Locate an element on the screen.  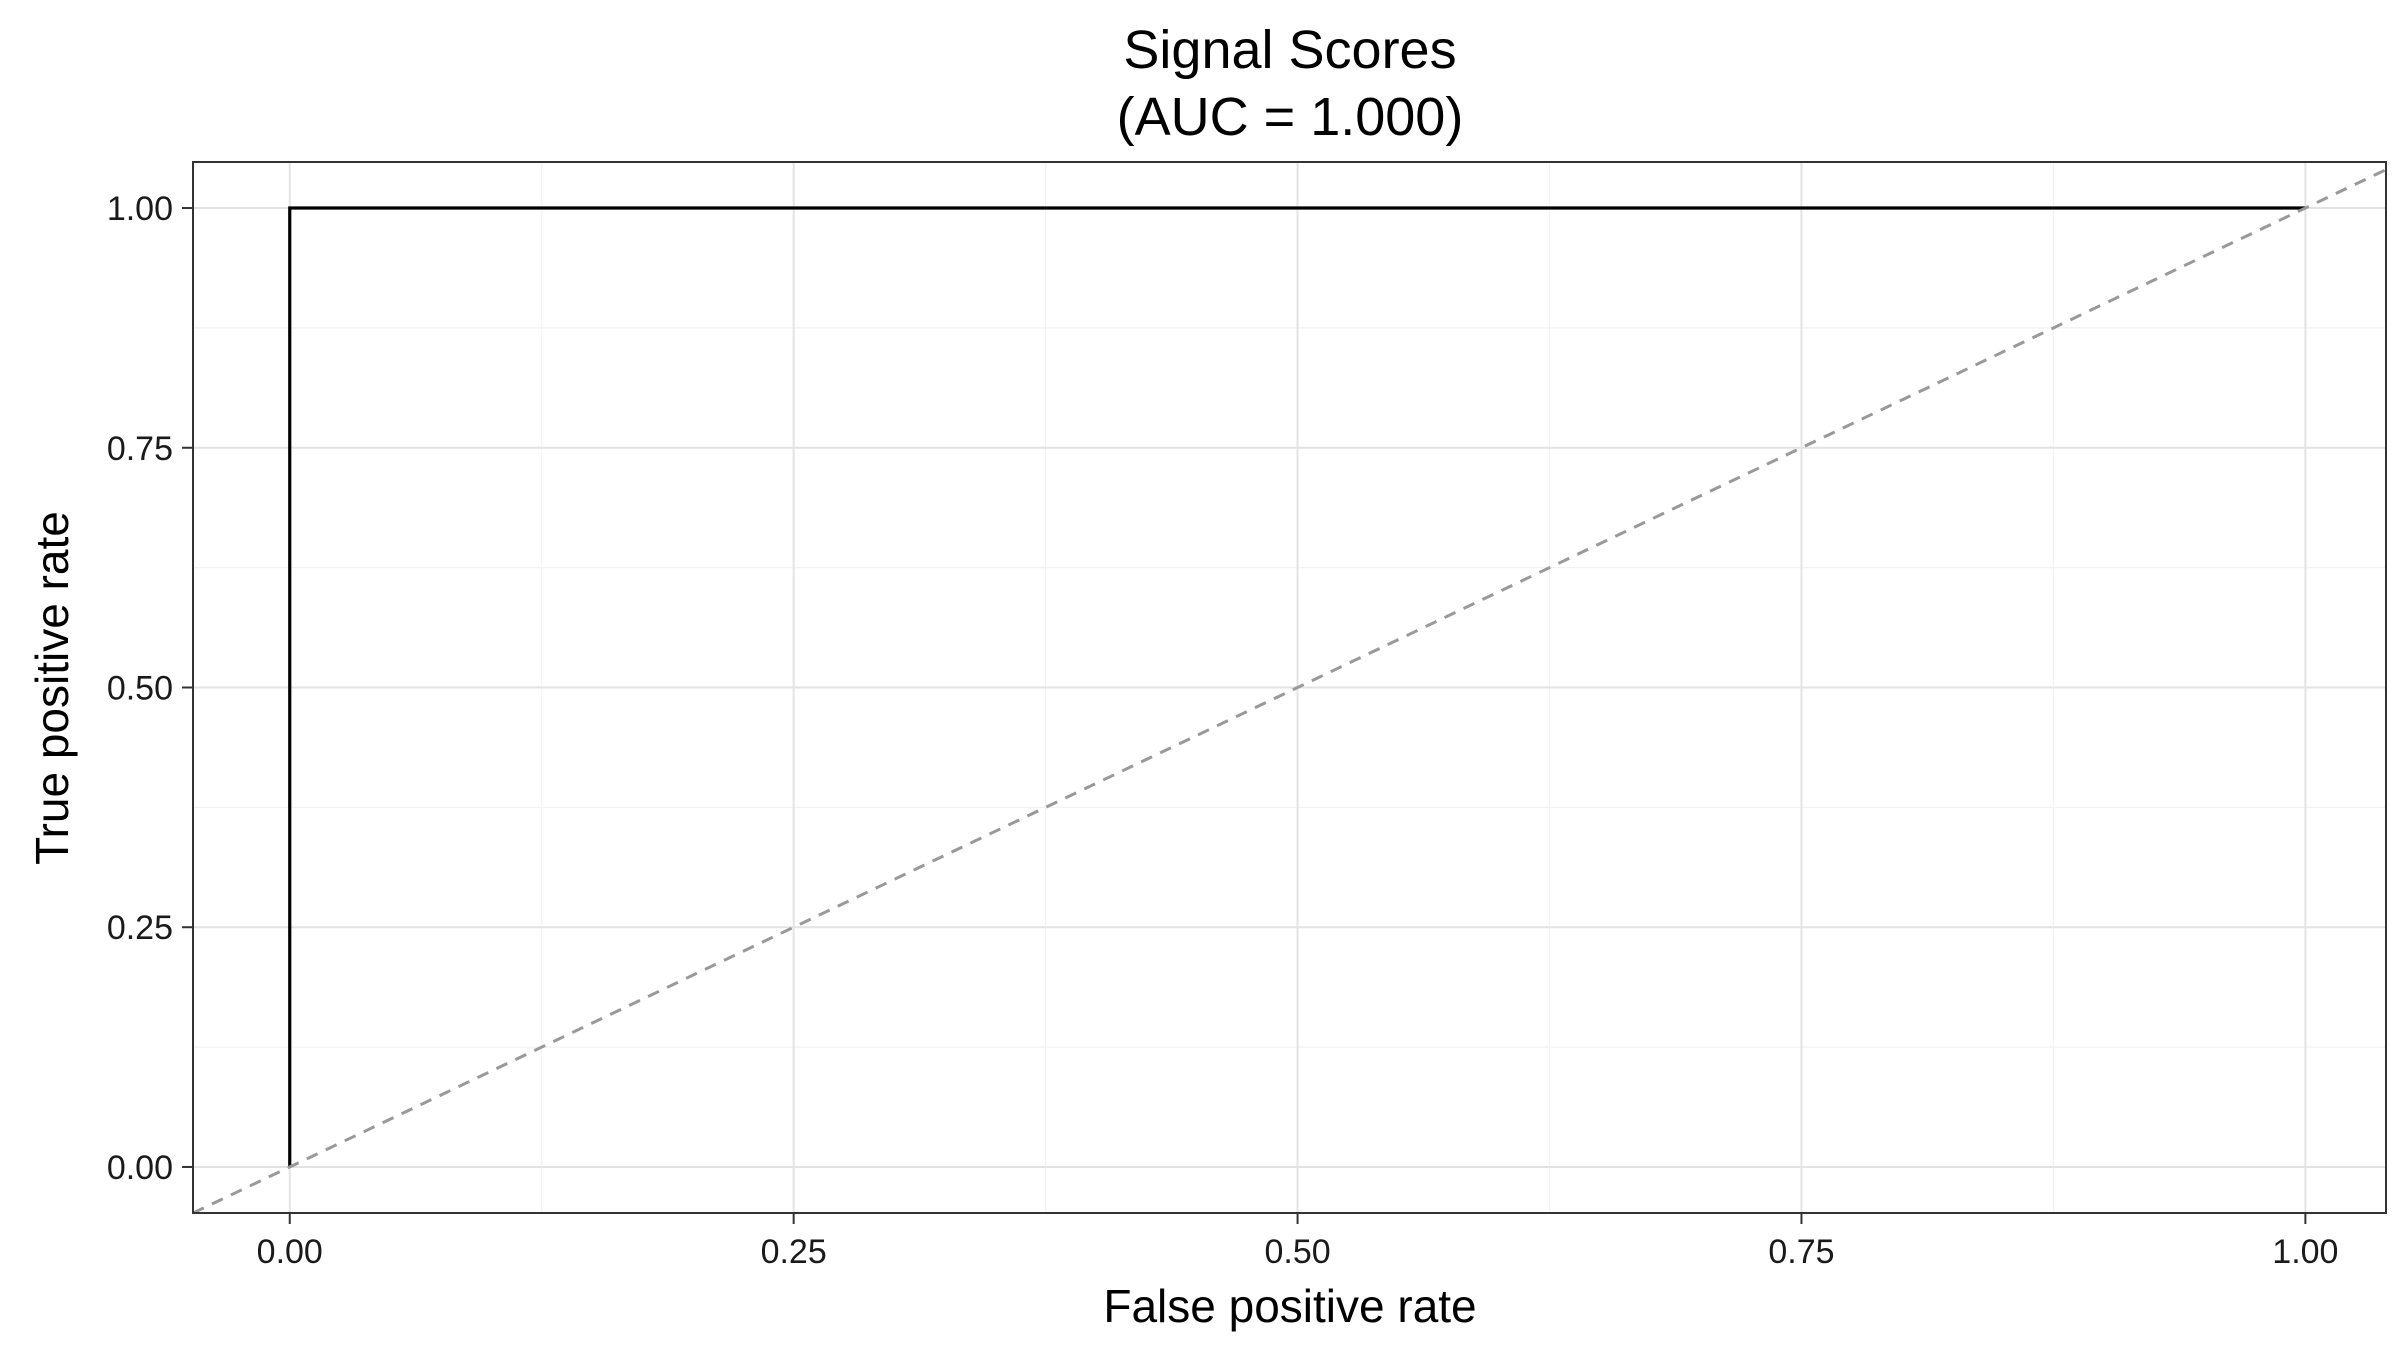
y-tick-label: 0.25 is located at coordinates (140, 928).